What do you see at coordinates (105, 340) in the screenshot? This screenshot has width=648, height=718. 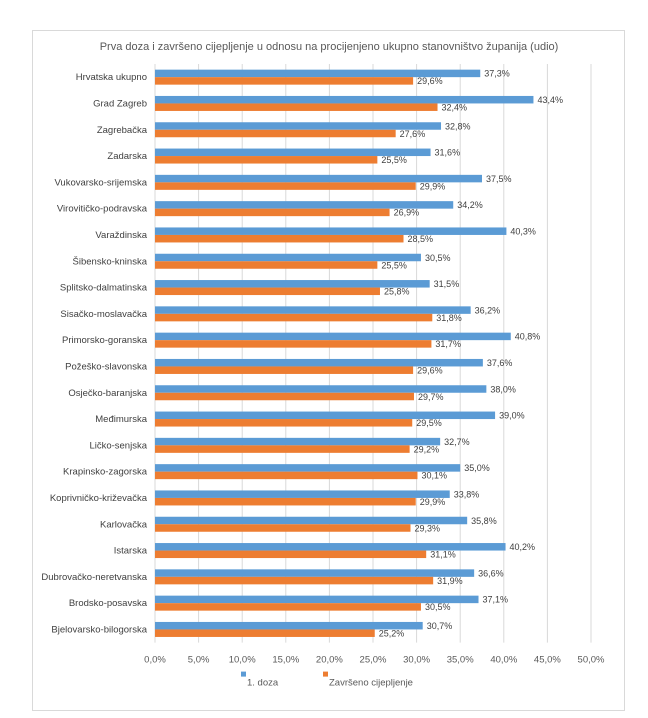 I see `category-label: Primorsko-goranska` at bounding box center [105, 340].